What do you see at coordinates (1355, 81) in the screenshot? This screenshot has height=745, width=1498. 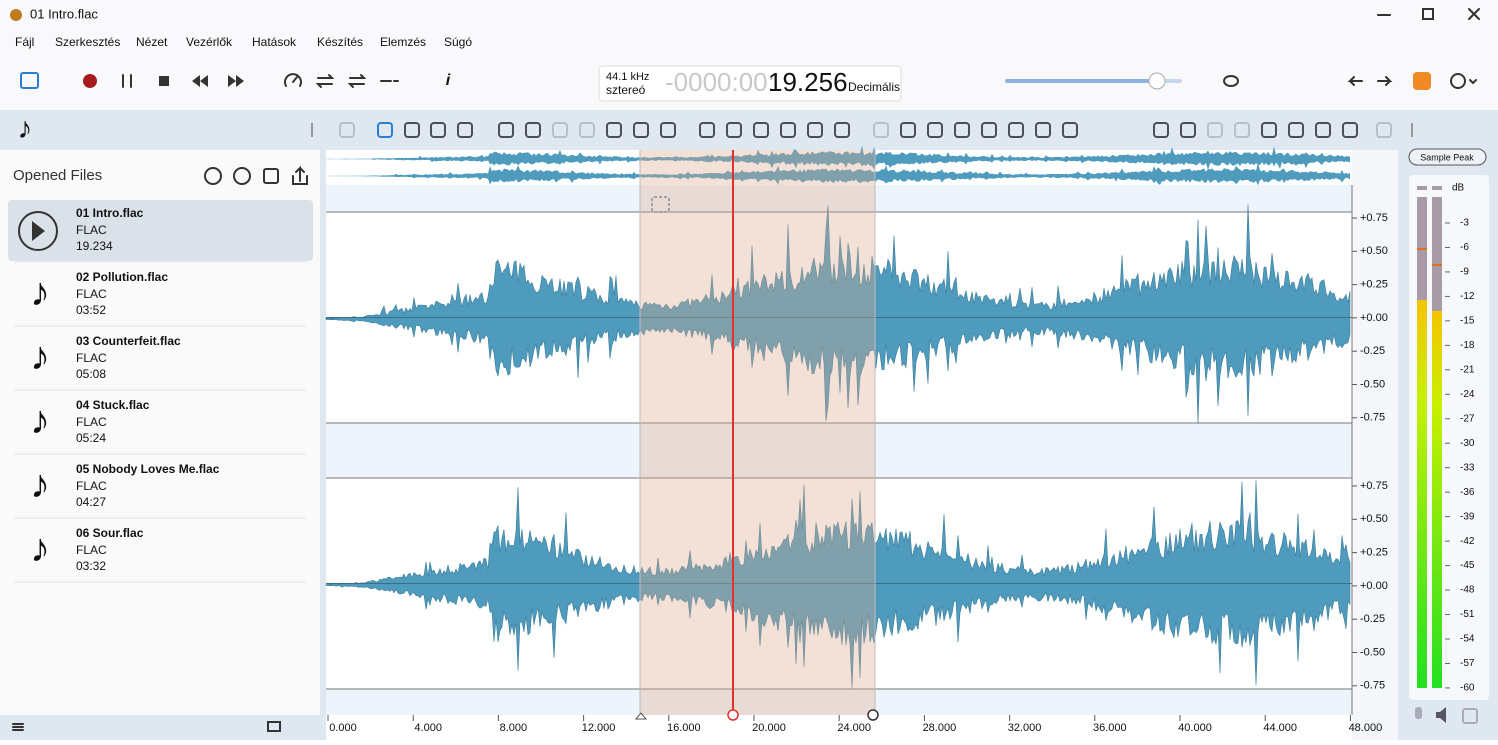 I see `back-button` at bounding box center [1355, 81].